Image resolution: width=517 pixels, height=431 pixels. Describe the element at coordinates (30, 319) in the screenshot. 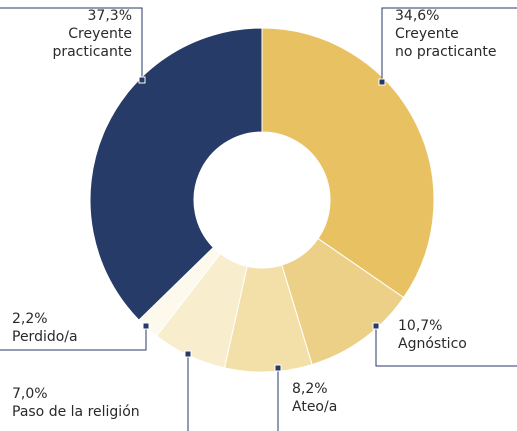

I see `value-label: 2,2%` at that location.